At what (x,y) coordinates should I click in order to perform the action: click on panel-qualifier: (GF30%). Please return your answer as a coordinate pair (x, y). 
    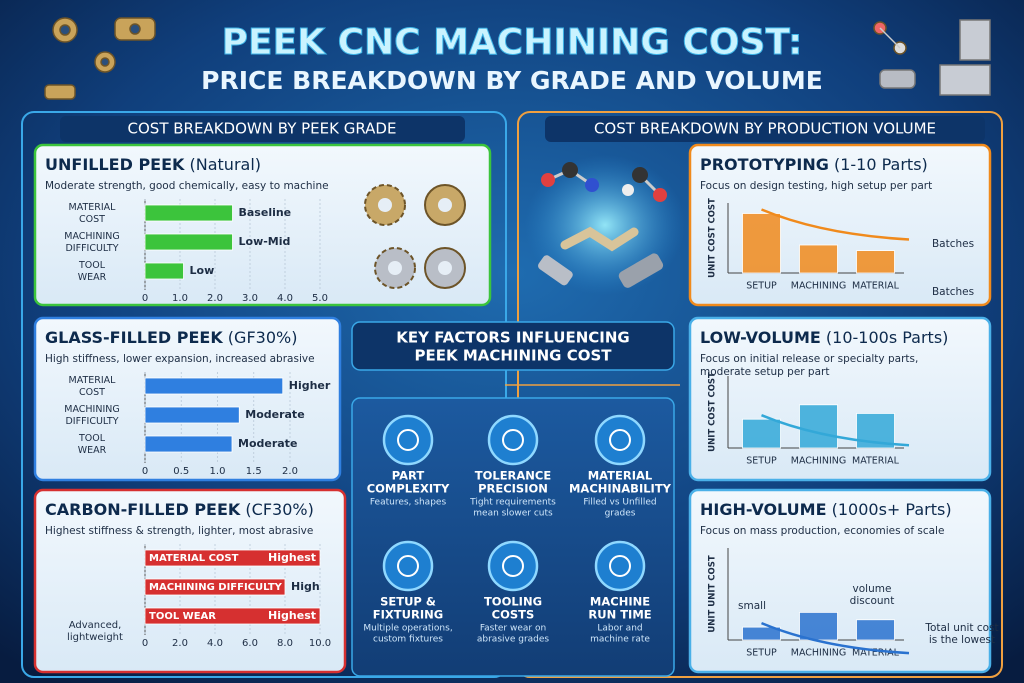
    Looking at the image, I should click on (260, 337).